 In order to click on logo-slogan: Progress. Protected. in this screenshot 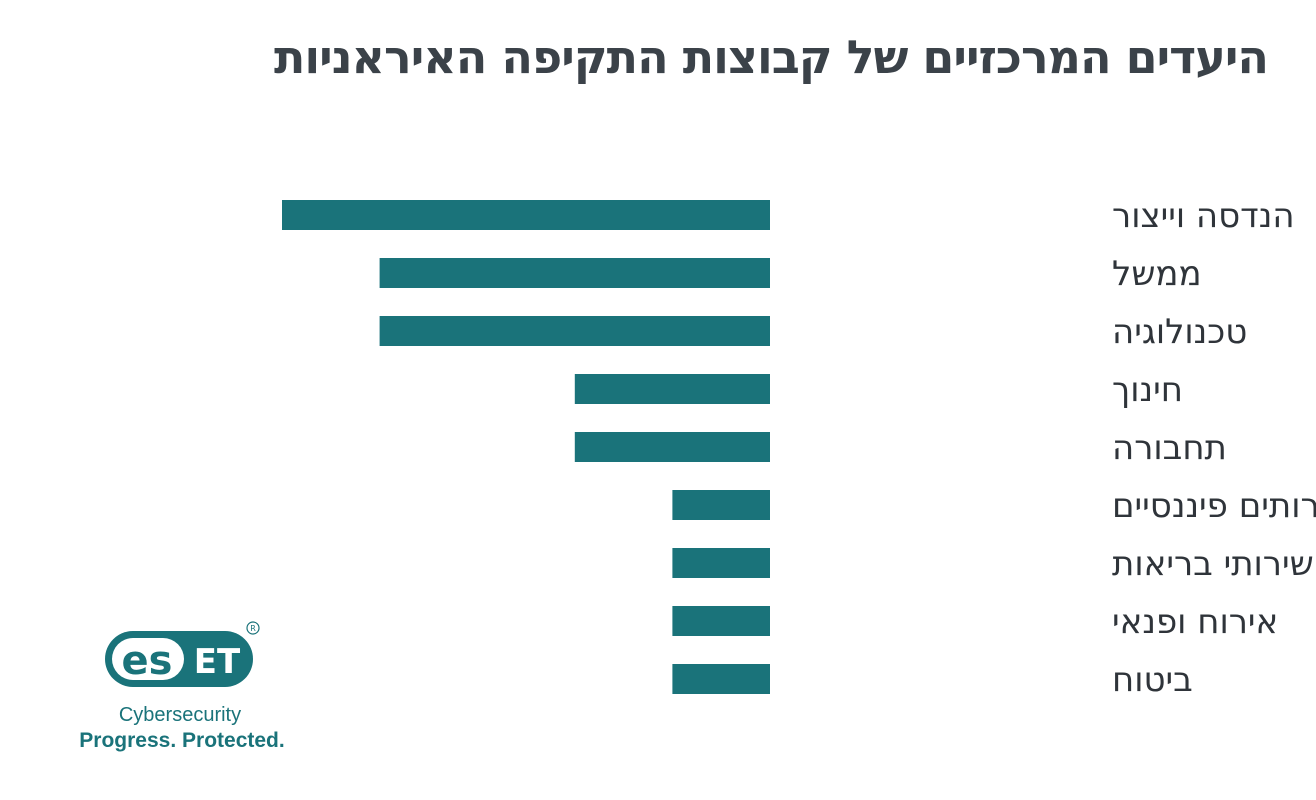, I will do `click(182, 740)`.